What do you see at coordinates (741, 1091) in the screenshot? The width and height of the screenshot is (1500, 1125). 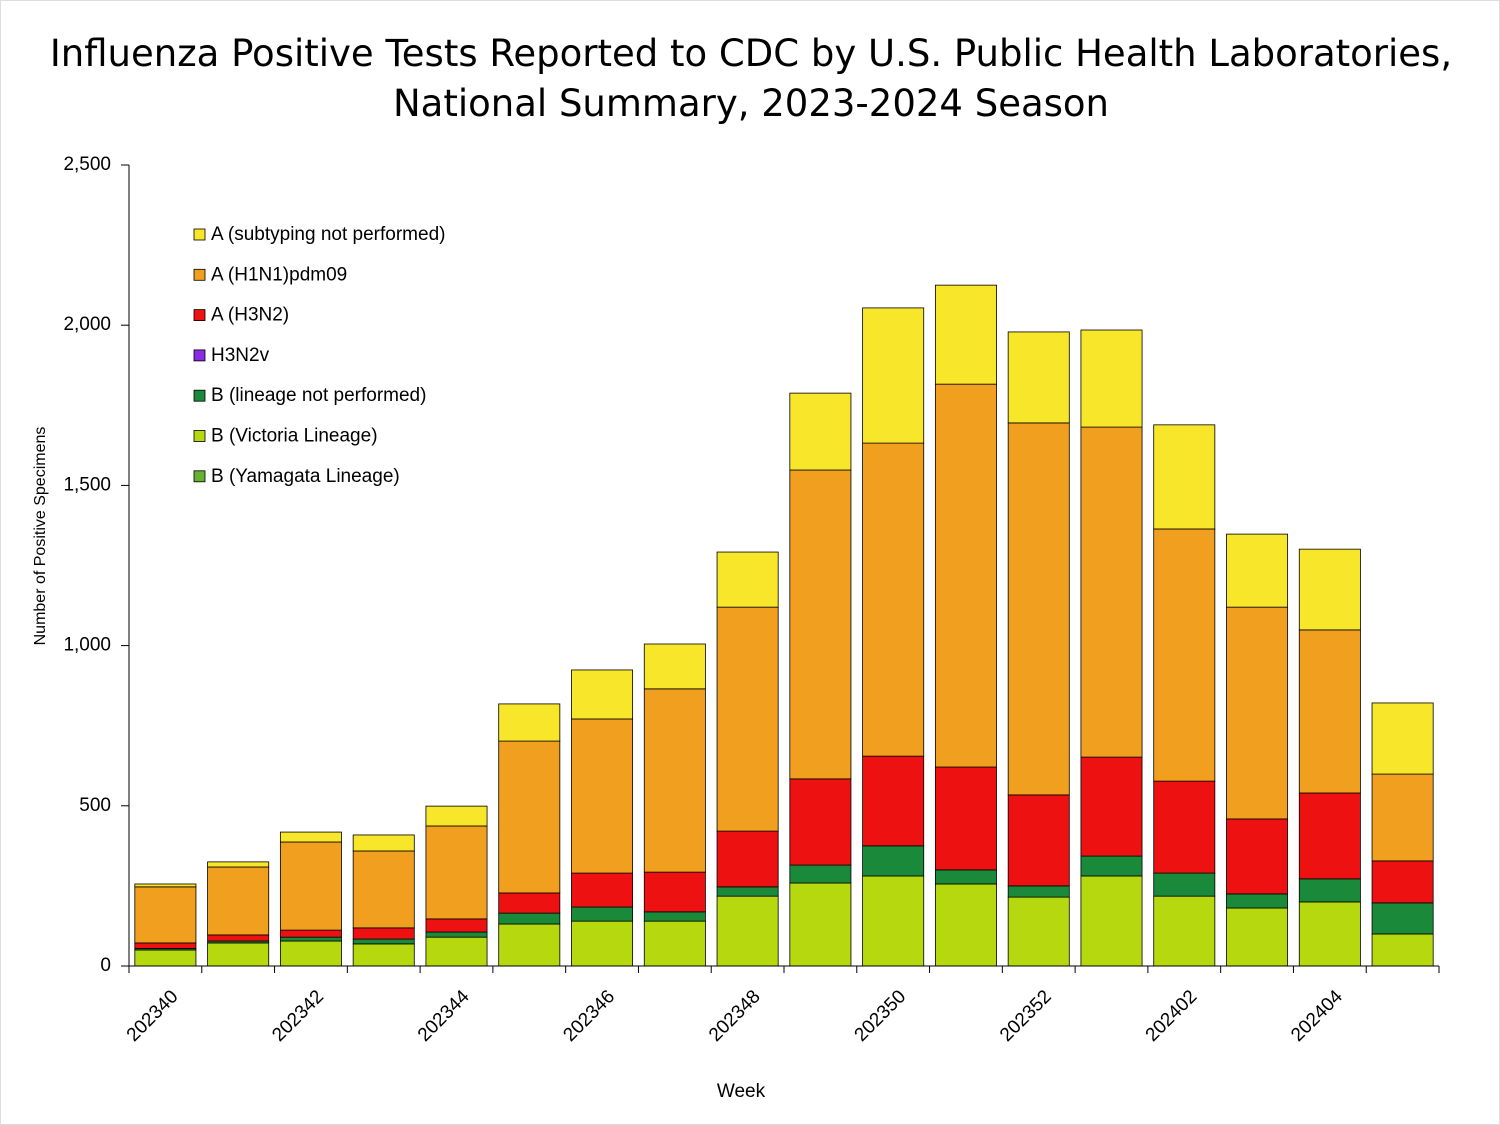 I see `x-axis-label: Week` at bounding box center [741, 1091].